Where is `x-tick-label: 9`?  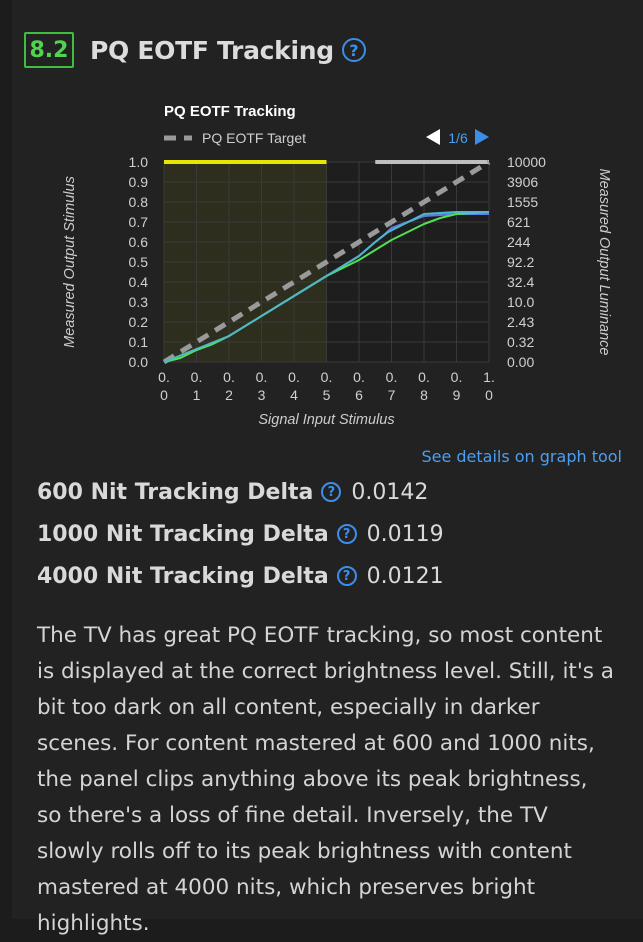 x-tick-label: 9 is located at coordinates (457, 395).